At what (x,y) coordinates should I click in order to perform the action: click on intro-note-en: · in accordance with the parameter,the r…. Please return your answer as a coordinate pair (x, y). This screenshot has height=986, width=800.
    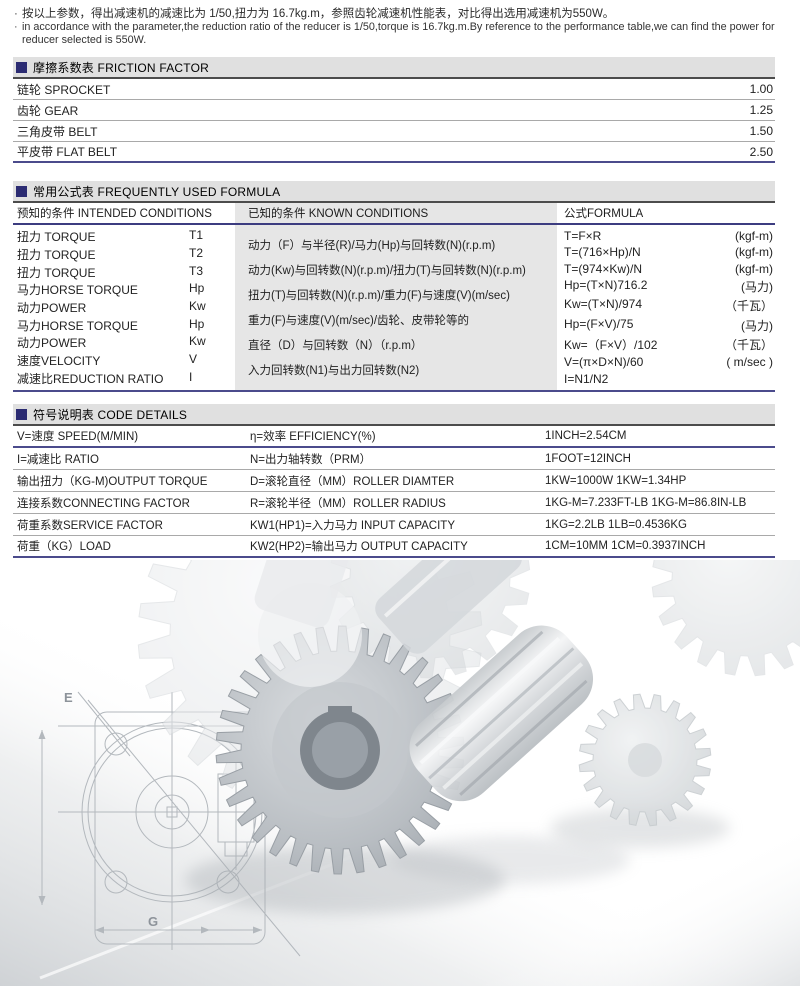
    Looking at the image, I should click on (396, 34).